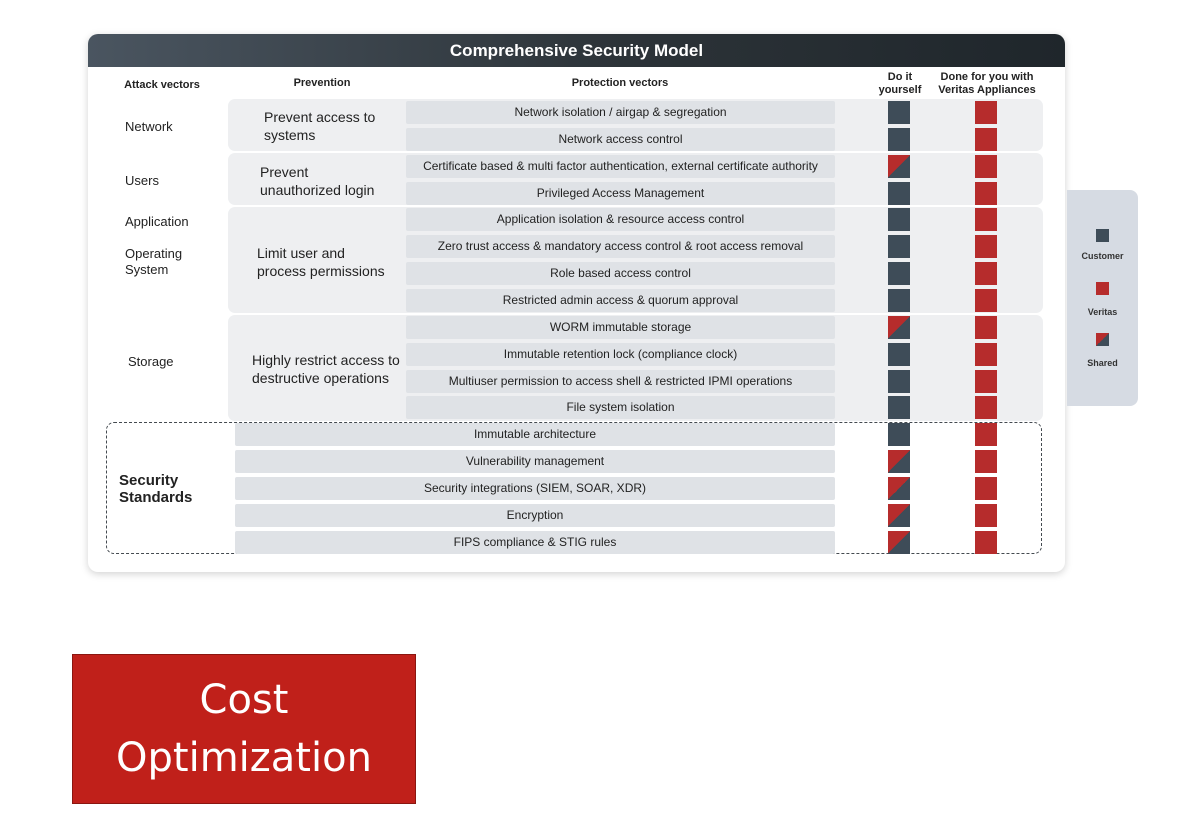 Image resolution: width=1196 pixels, height=816 pixels. Describe the element at coordinates (620, 407) in the screenshot. I see `protection-vector-row: File system isolation` at that location.